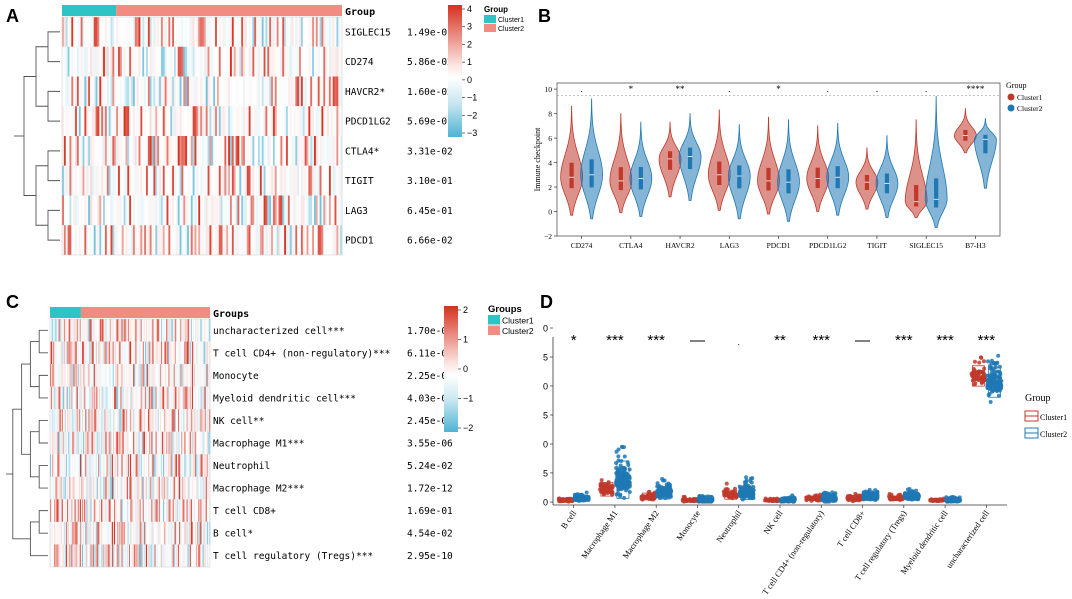 Image resolution: width=1072 pixels, height=599 pixels. I want to click on group-header-label: Group, so click(360, 12).